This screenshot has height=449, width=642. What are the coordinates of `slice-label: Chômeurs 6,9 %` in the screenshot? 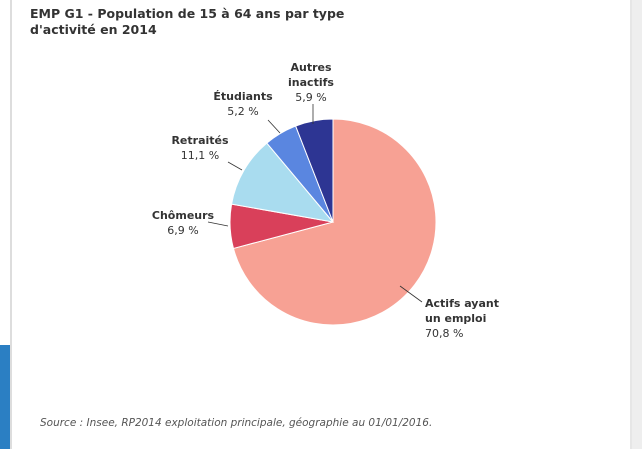 It's located at (183, 223).